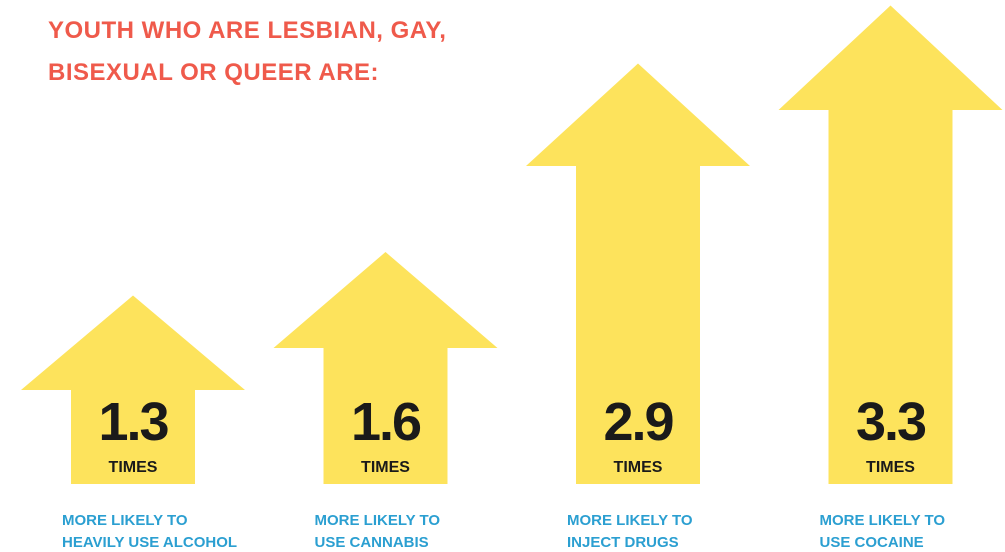  Describe the element at coordinates (891, 422) in the screenshot. I see `value-label: 3.3` at that location.